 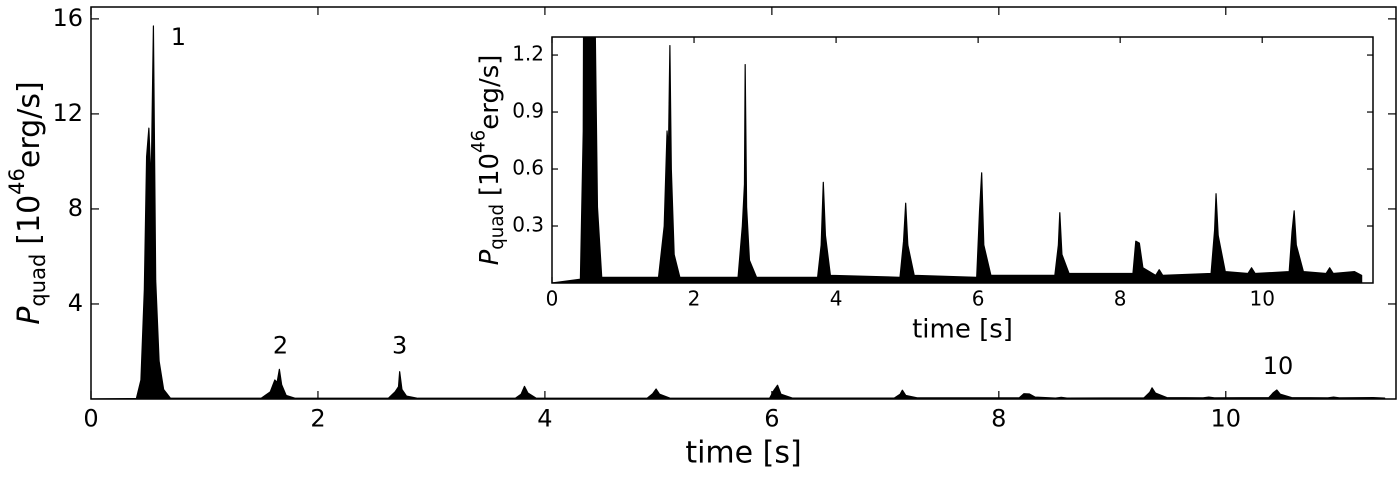 What do you see at coordinates (399, 346) in the screenshot?
I see `peak-annotation: 3` at bounding box center [399, 346].